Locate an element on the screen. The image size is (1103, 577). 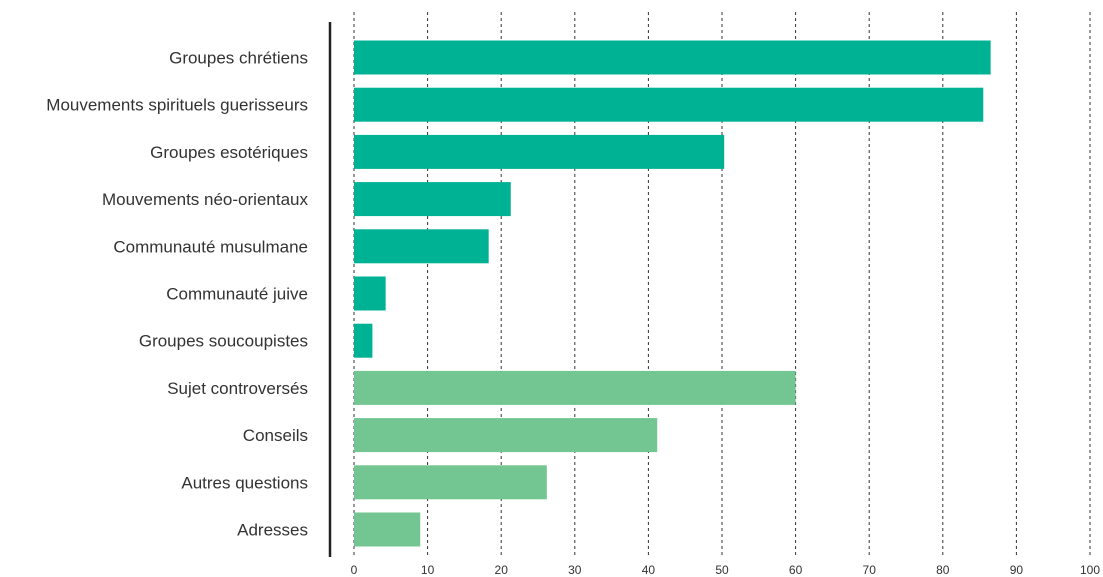
x-tick-label: 50 is located at coordinates (722, 570).